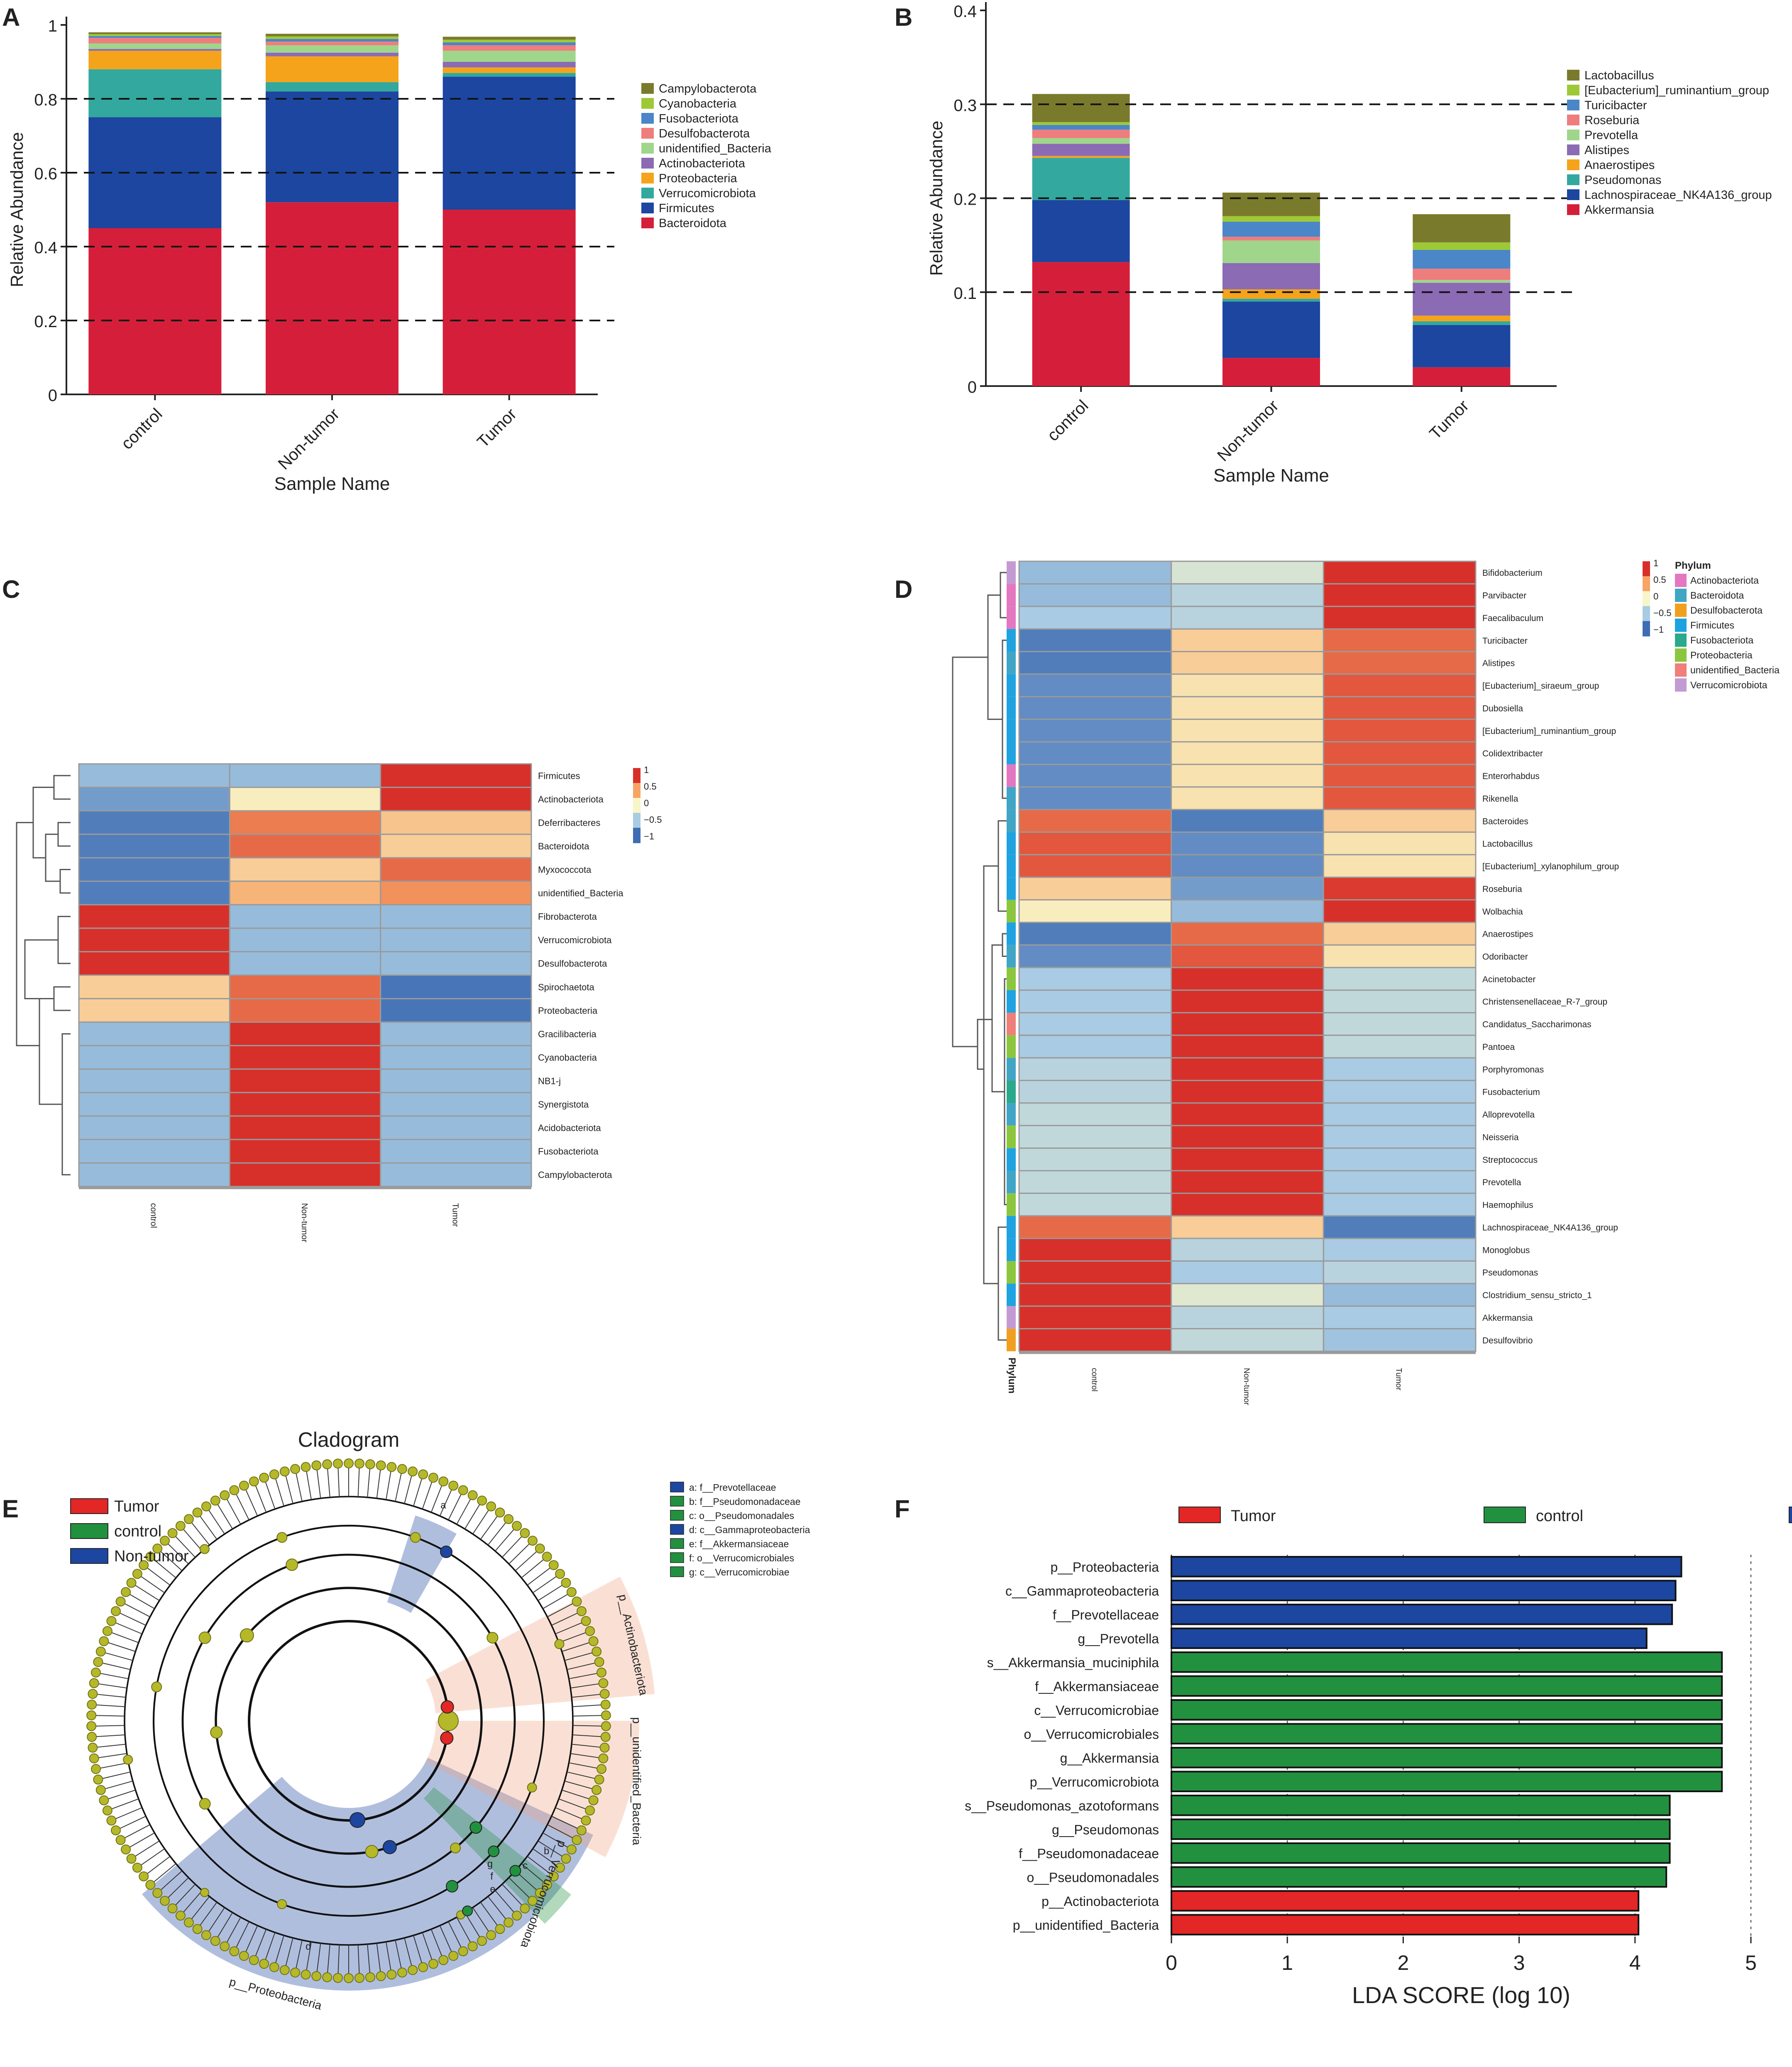  Describe the element at coordinates (456, 1105) in the screenshot. I see `heat-cell-synergistota-tumor` at that location.